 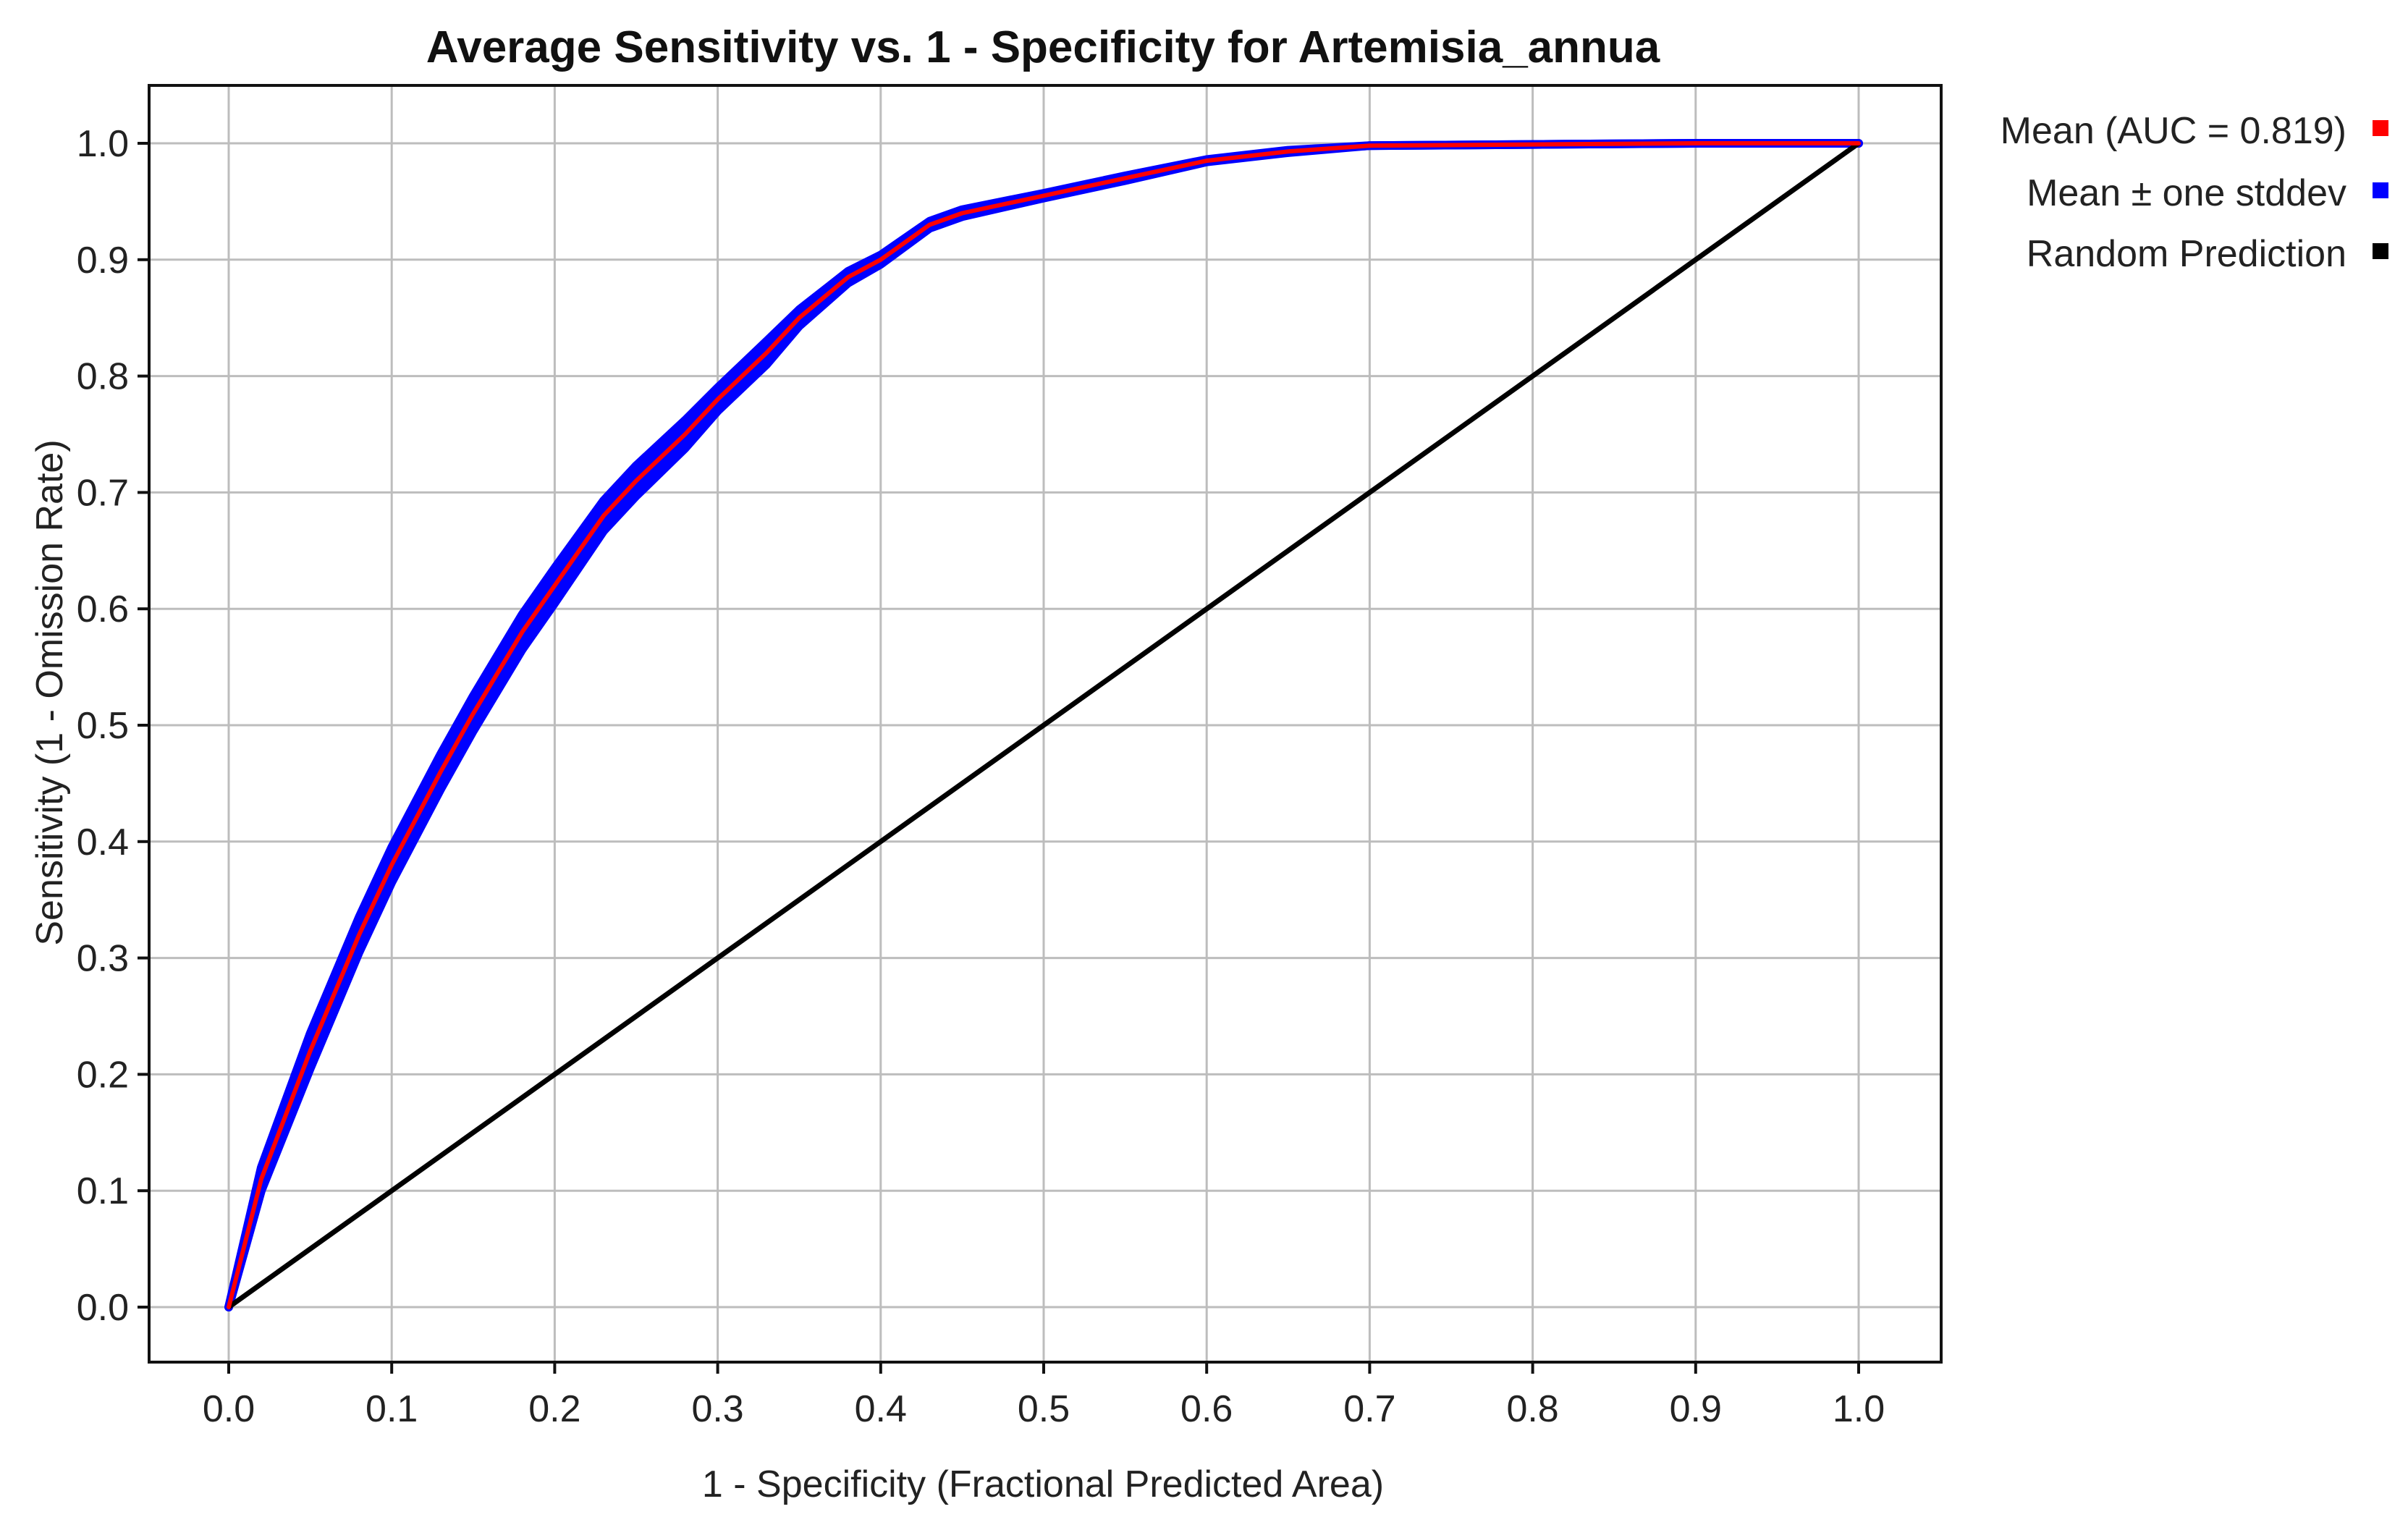 What do you see at coordinates (2186, 254) in the screenshot?
I see `legend-label: Random Prediction` at bounding box center [2186, 254].